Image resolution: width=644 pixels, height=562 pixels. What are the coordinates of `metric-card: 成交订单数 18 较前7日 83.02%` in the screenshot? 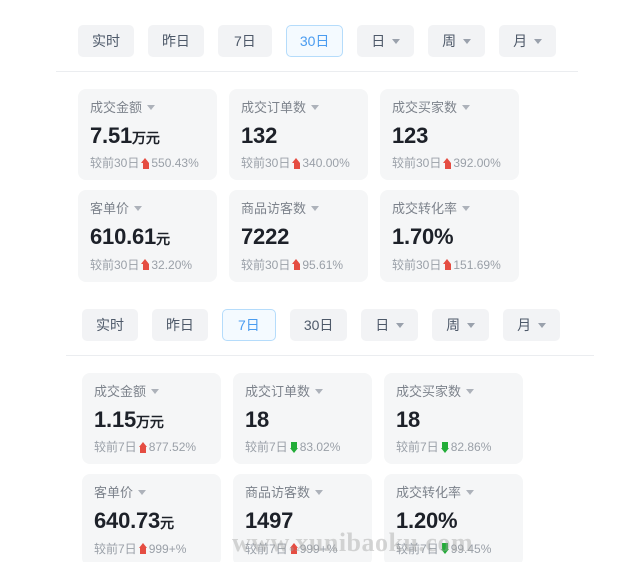 It's located at (302, 419).